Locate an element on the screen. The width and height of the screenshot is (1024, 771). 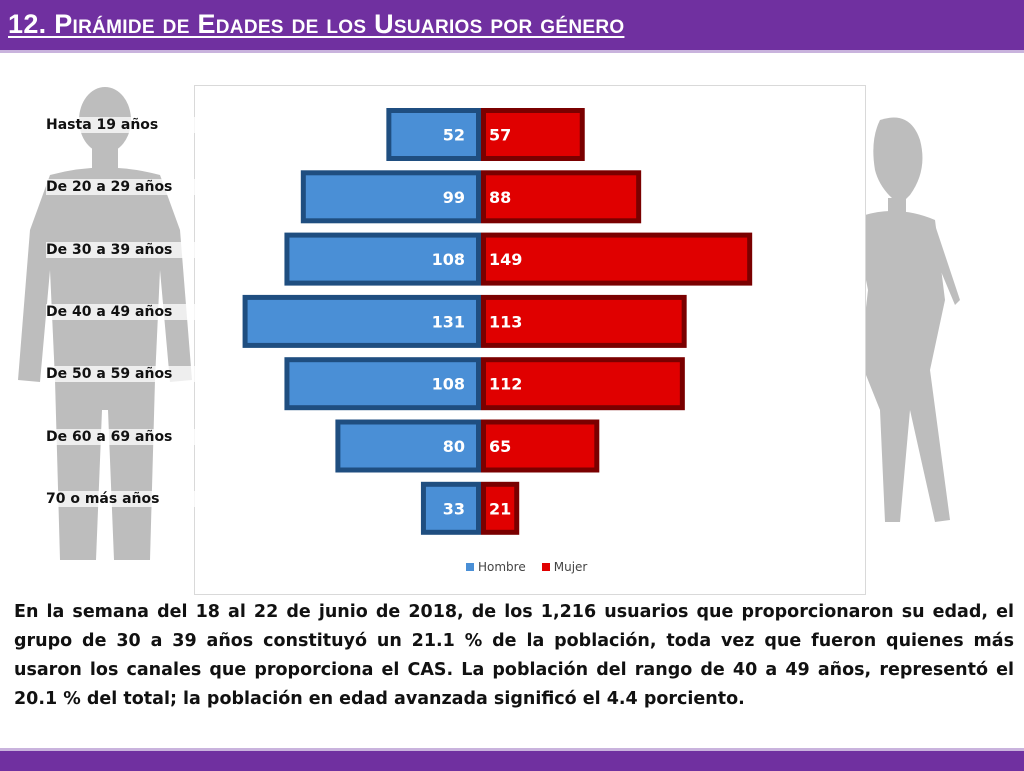
value-label-mujer: 113 is located at coordinates (505, 321).